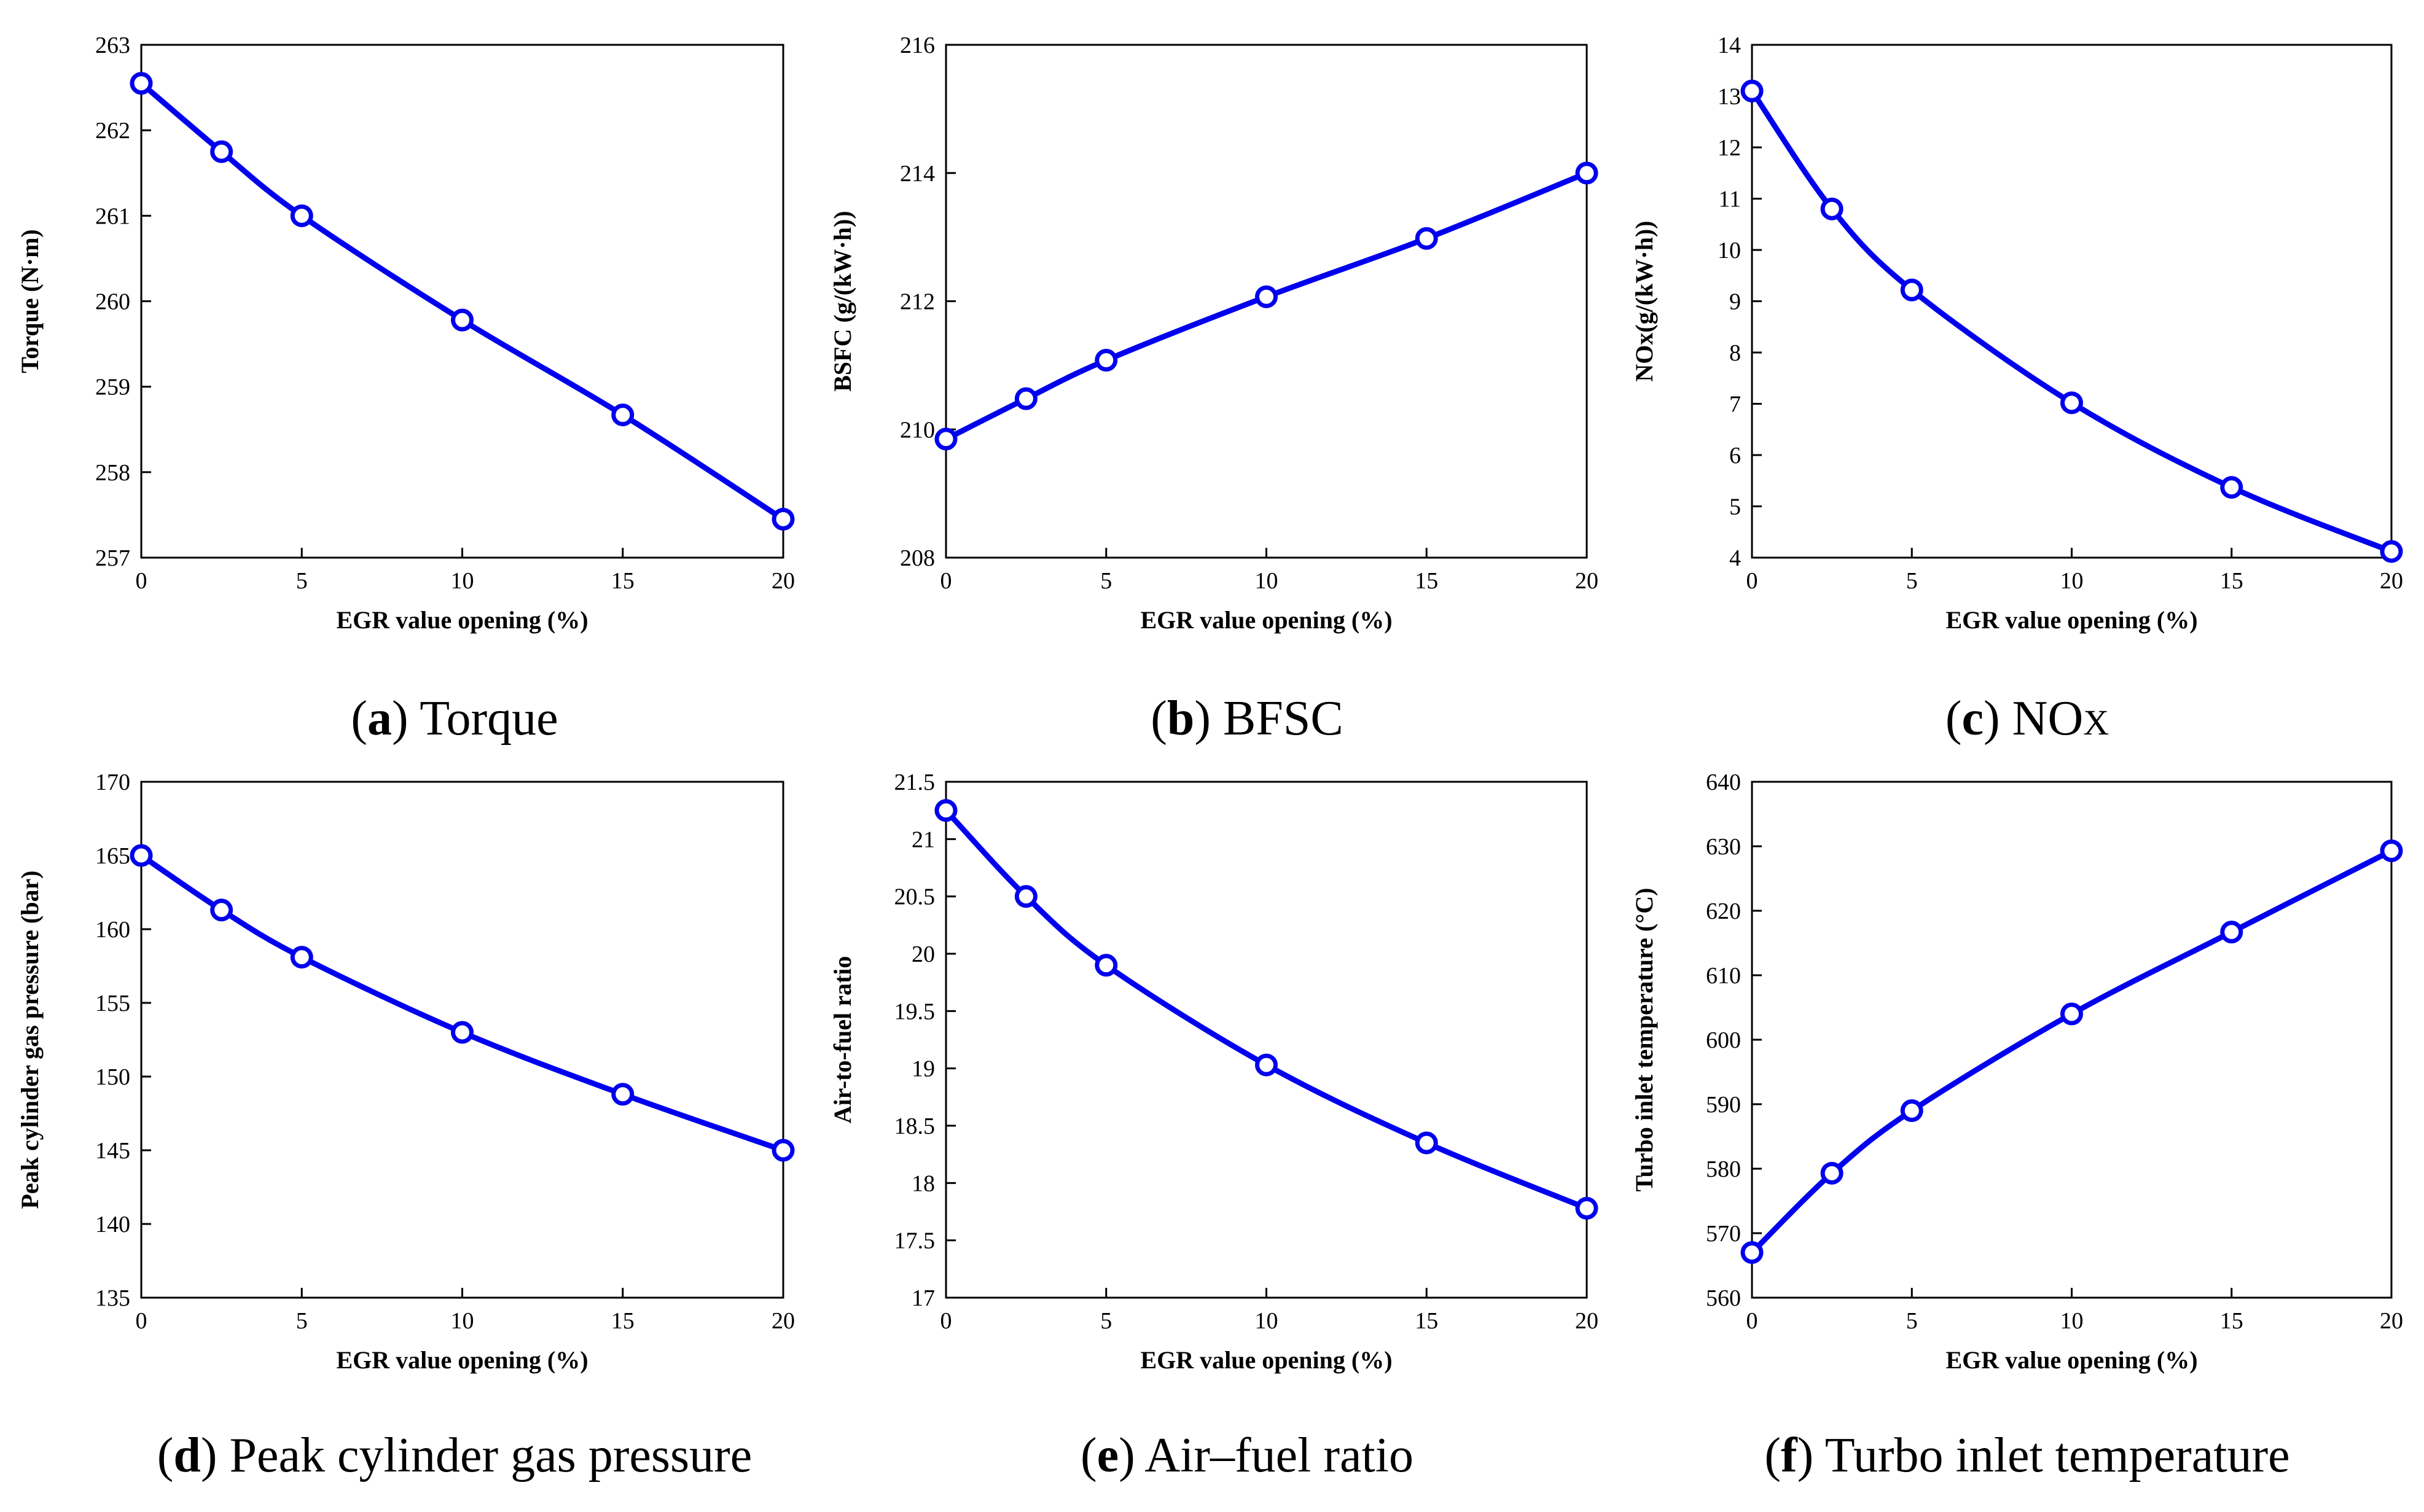  What do you see at coordinates (112, 783) in the screenshot?
I see `y-tick-label: 170` at bounding box center [112, 783].